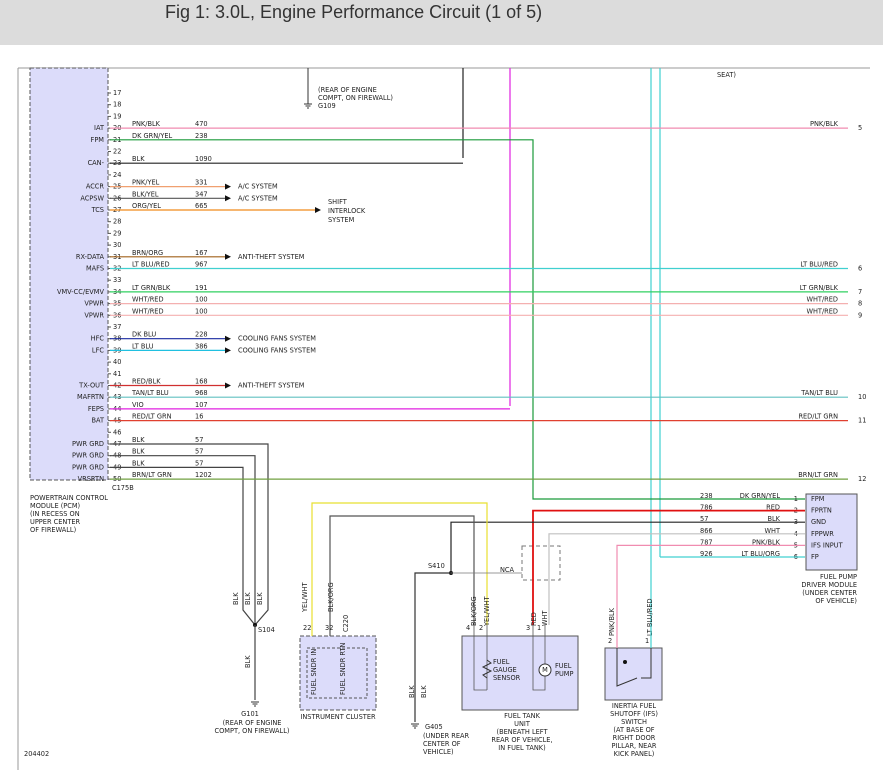 The width and height of the screenshot is (883, 777). What do you see at coordinates (95, 187) in the screenshot?
I see `pin-name: ACCR` at bounding box center [95, 187].